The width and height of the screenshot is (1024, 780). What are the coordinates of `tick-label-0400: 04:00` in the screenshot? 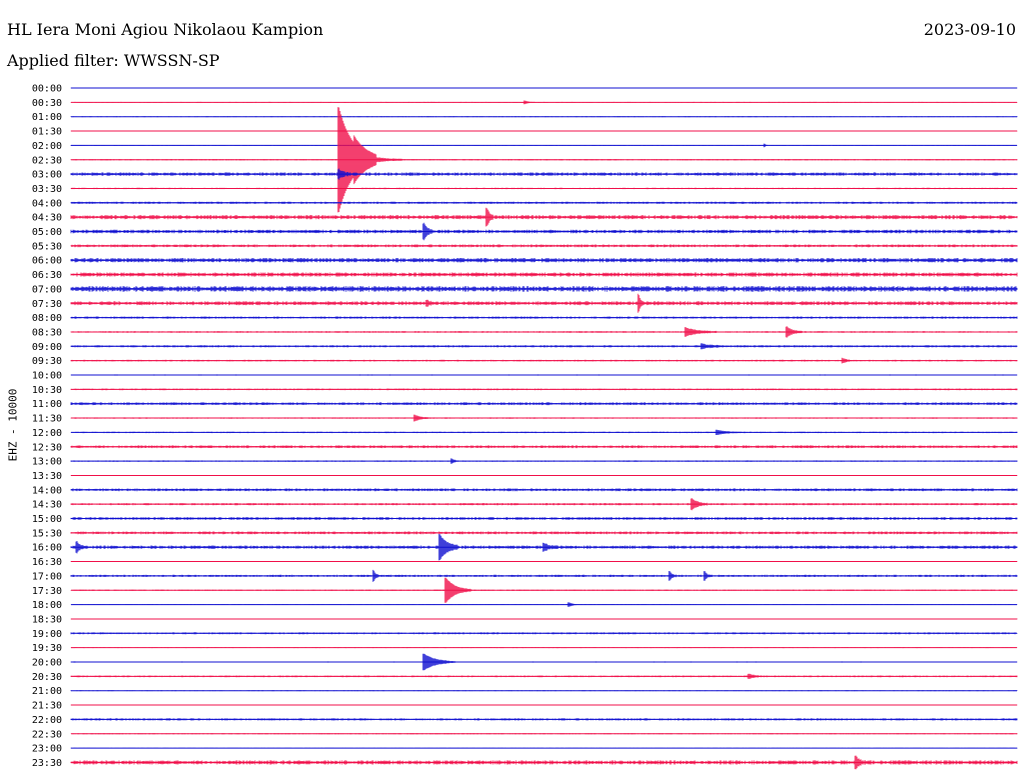 It's located at (47, 203).